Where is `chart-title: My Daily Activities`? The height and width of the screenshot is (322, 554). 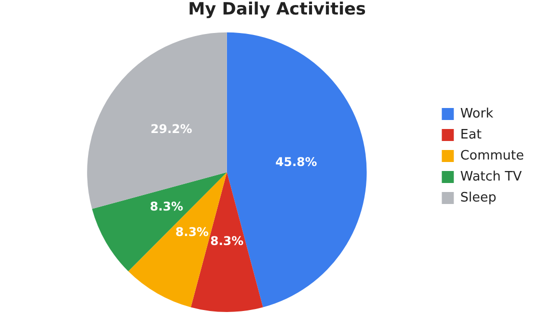 chart-title: My Daily Activities is located at coordinates (277, 10).